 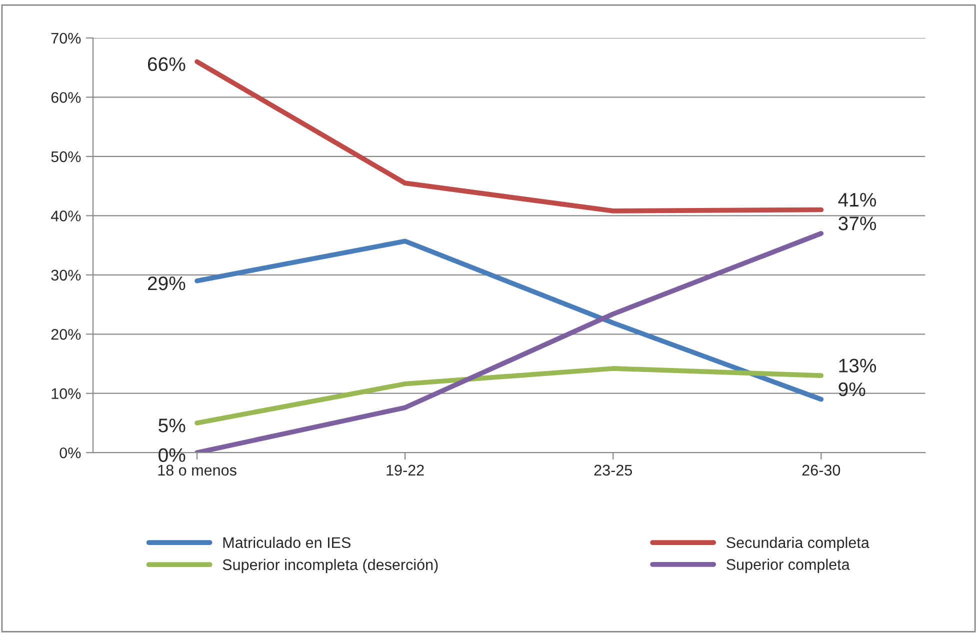 What do you see at coordinates (66, 97) in the screenshot?
I see `y-tick-label: 60%` at bounding box center [66, 97].